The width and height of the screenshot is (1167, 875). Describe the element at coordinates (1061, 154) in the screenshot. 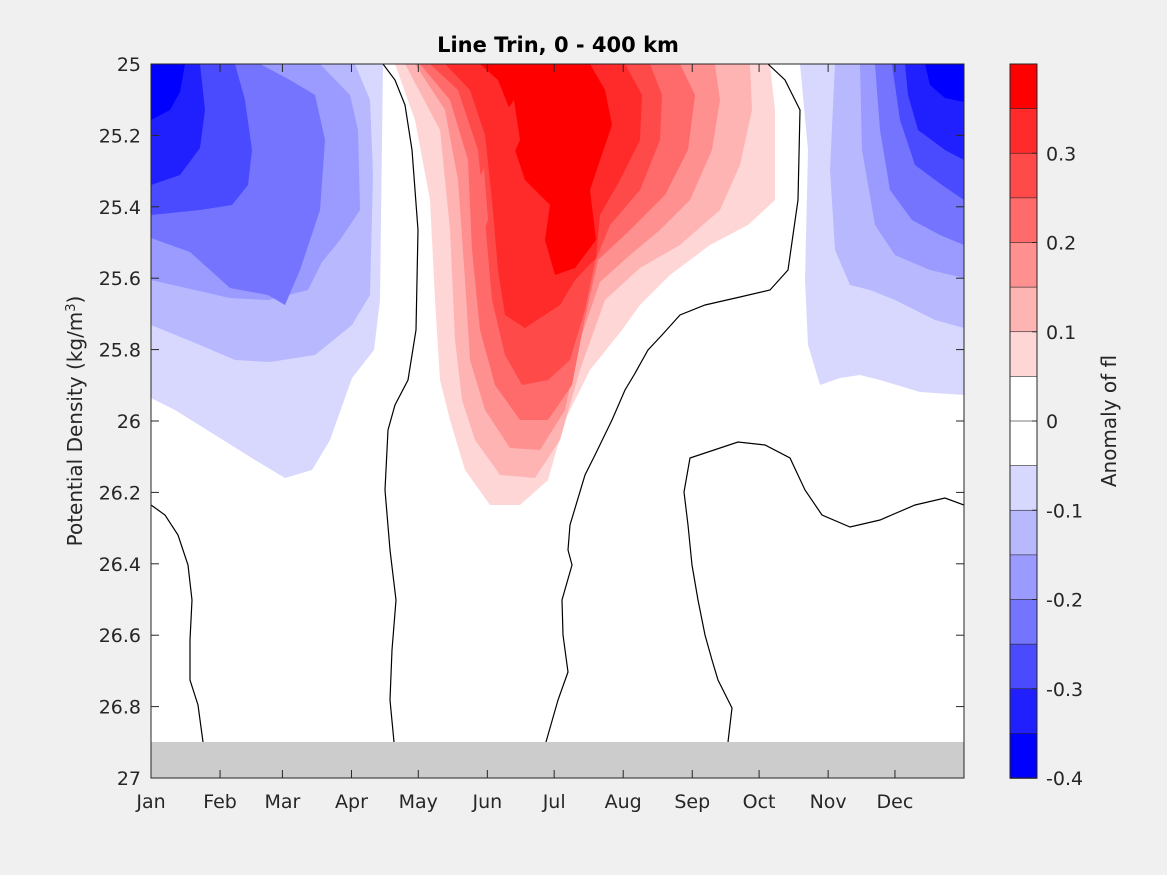

I see `colorbar-tick-label: 0.3` at that location.